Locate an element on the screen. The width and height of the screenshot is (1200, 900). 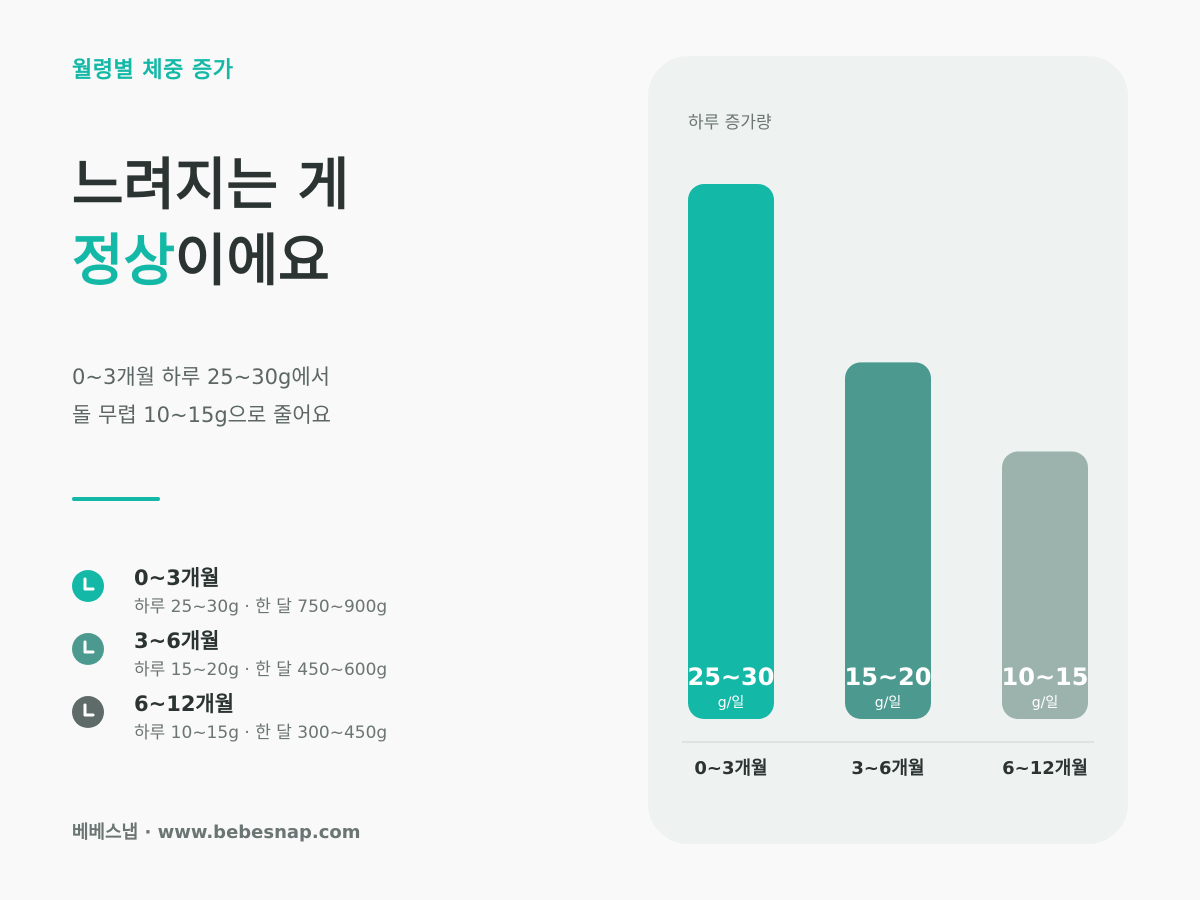
description: 0~3개월 하루 25~30g에서 돌 무렵 10~15g으로 줄어요 is located at coordinates (201, 396).